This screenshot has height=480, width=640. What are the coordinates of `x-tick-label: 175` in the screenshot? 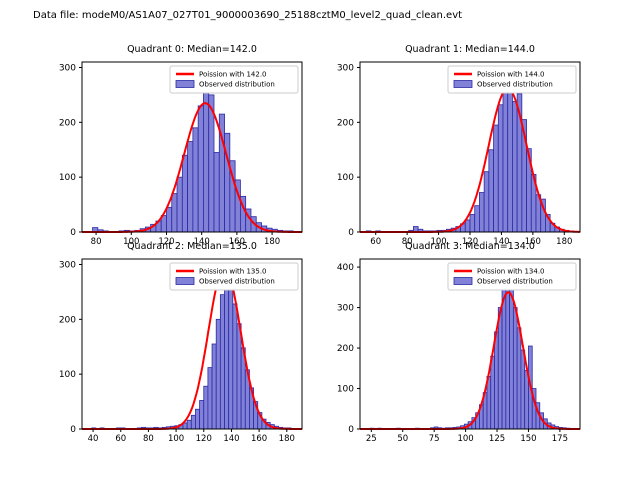 It's located at (560, 439).